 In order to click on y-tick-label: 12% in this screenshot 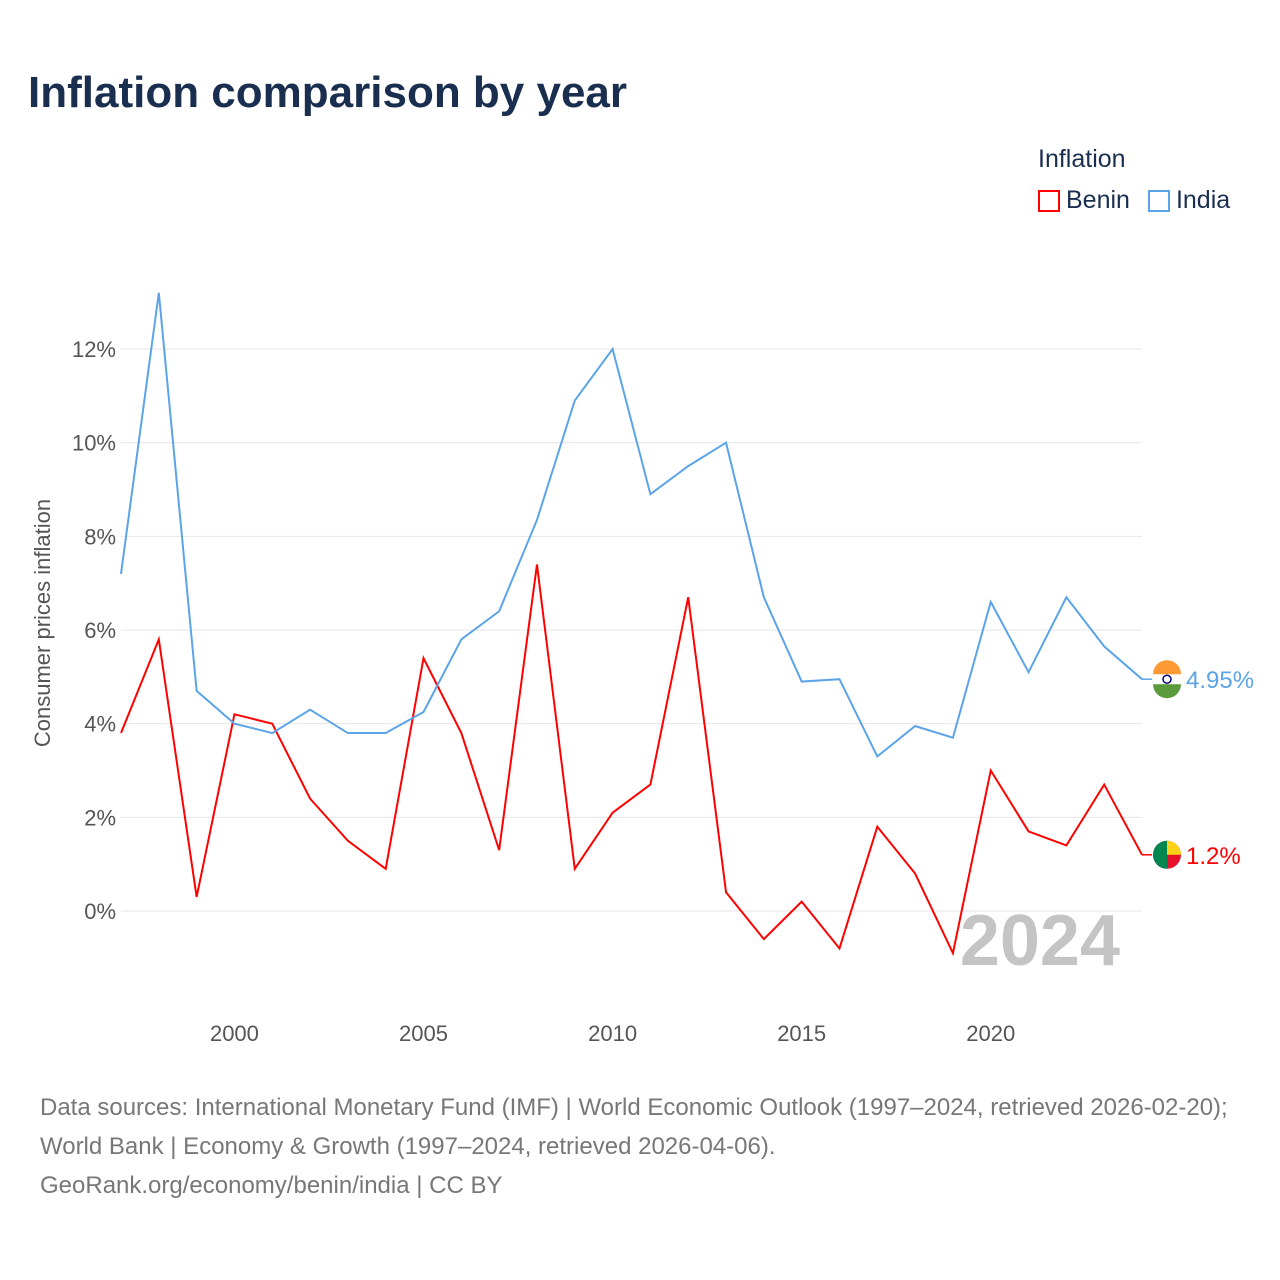, I will do `click(94, 349)`.